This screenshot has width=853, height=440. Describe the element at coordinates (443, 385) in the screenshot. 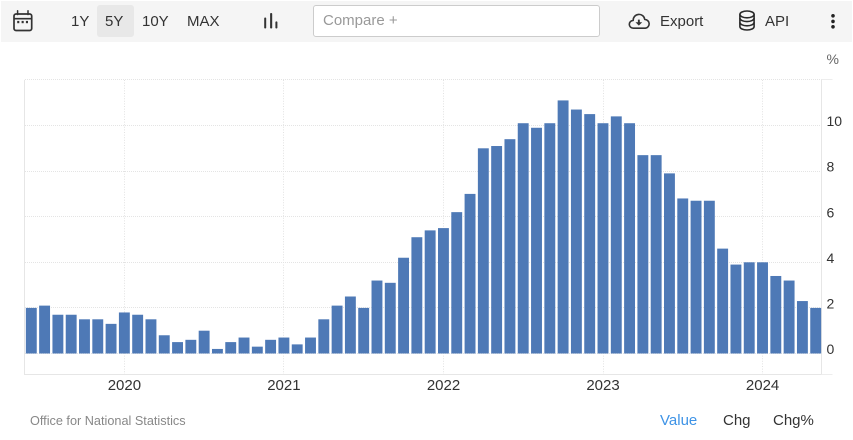

I see `svg-text: 2022` at that location.